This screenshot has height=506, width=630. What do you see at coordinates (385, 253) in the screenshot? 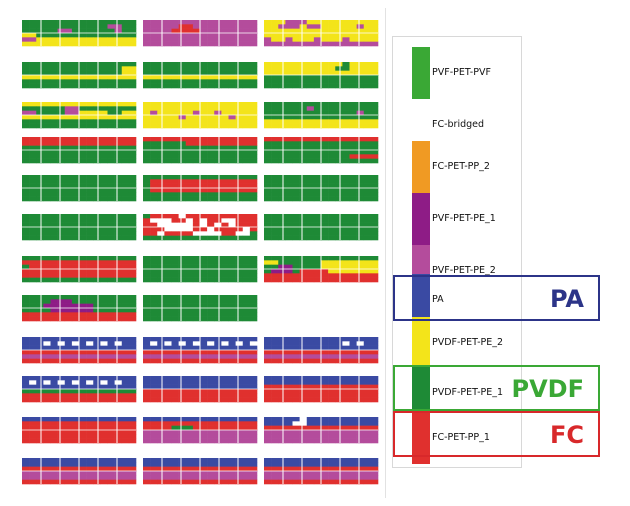
I see `separator-line` at bounding box center [385, 253].